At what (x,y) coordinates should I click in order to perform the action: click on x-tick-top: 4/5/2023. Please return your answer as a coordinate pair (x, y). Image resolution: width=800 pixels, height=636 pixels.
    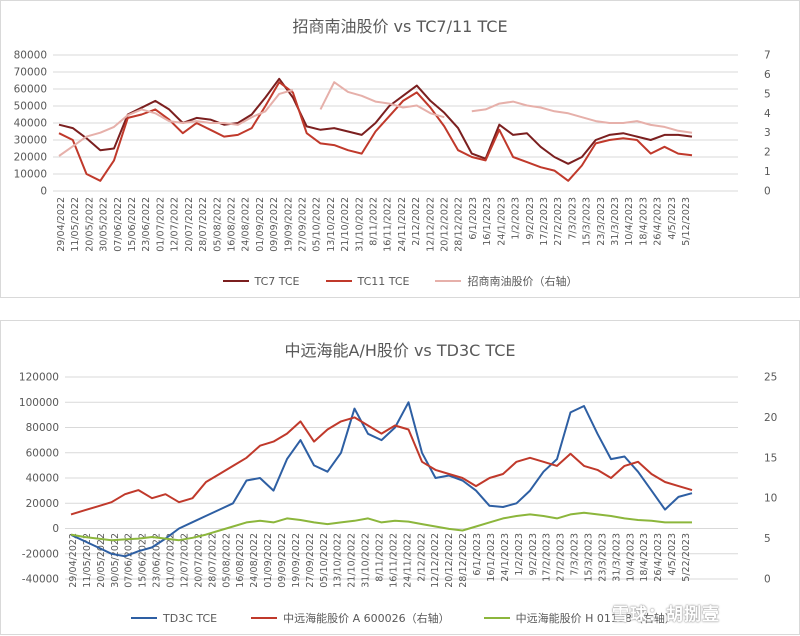
    Looking at the image, I should click on (672, 218).